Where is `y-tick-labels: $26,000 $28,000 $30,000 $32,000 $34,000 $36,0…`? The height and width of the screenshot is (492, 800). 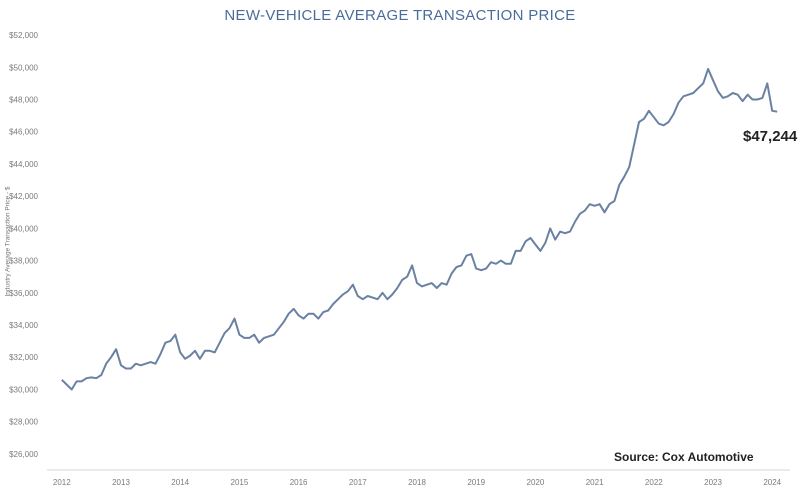 y-tick-labels: $26,000 $28,000 $30,000 $32,000 $34,000 $36,0… is located at coordinates (23, 245).